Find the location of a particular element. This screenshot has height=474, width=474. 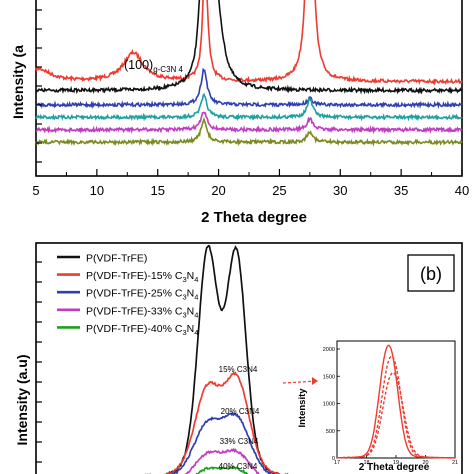

inset-y-tick-label: 1500 is located at coordinates (329, 377).